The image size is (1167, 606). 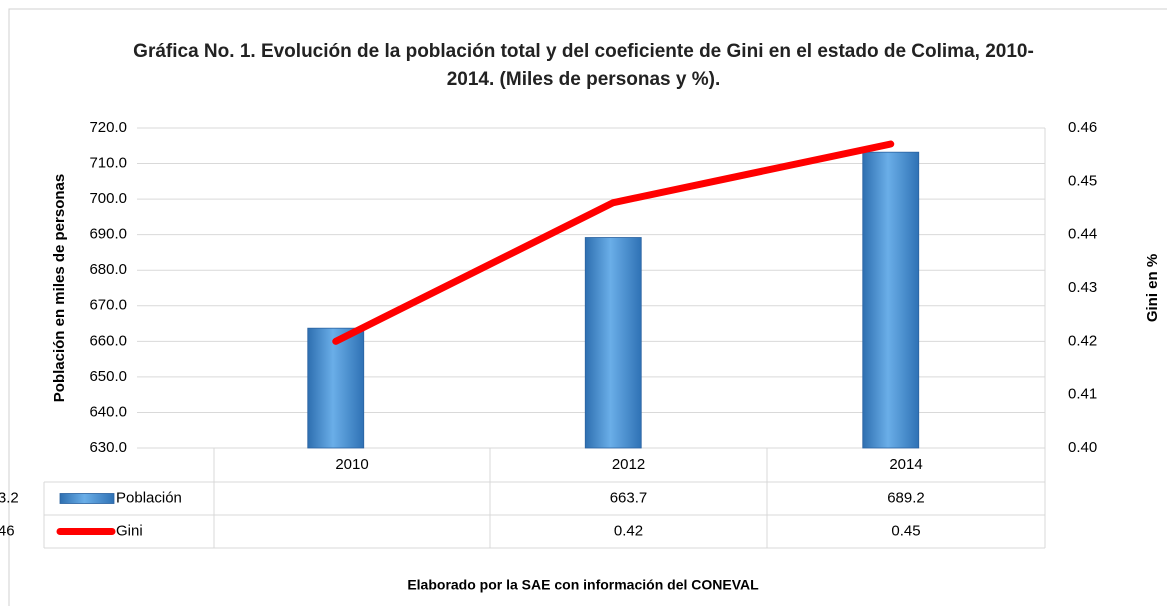 What do you see at coordinates (1082, 127) in the screenshot?
I see `y2-tick-label: 0.46` at bounding box center [1082, 127].